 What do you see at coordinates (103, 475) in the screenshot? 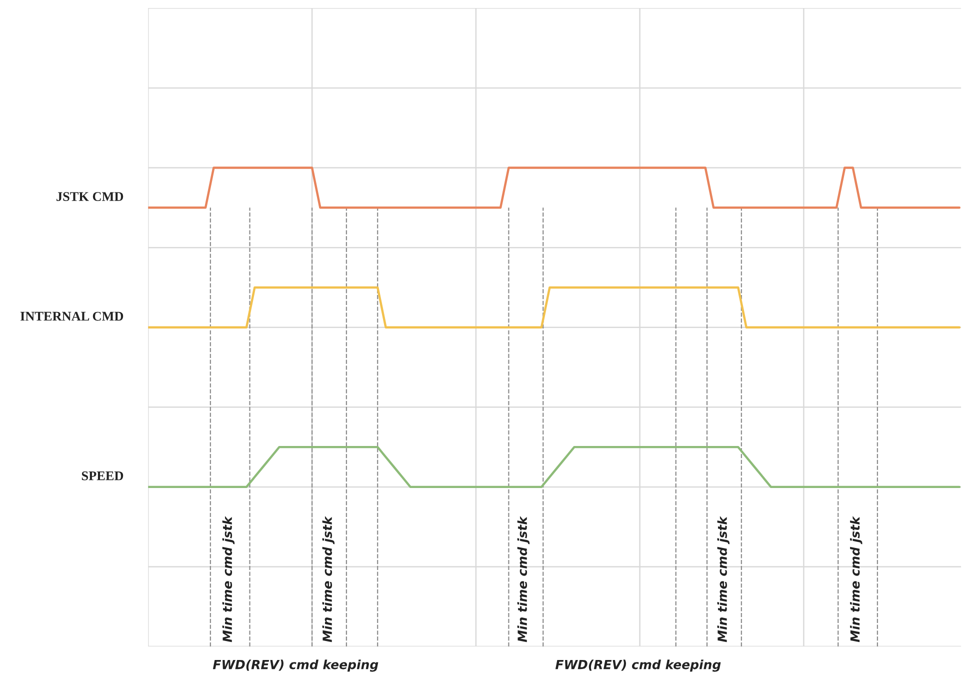
I see `series-label: SPEED` at bounding box center [103, 475].